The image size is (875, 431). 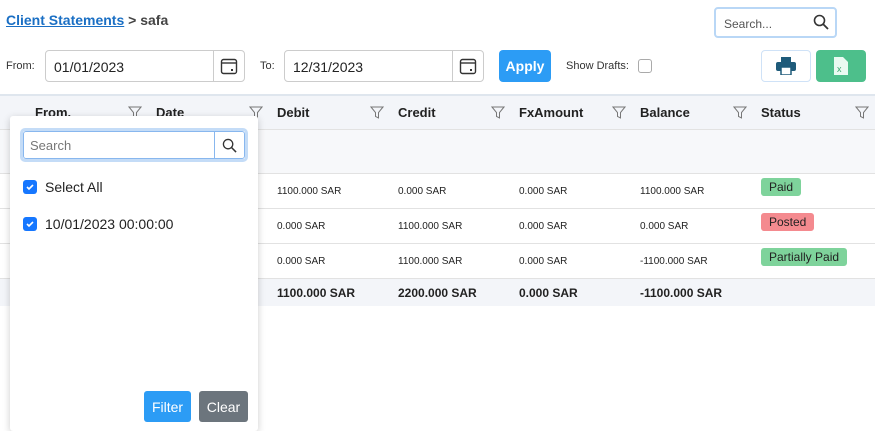 I want to click on filter-search: Search, so click(x=134, y=145).